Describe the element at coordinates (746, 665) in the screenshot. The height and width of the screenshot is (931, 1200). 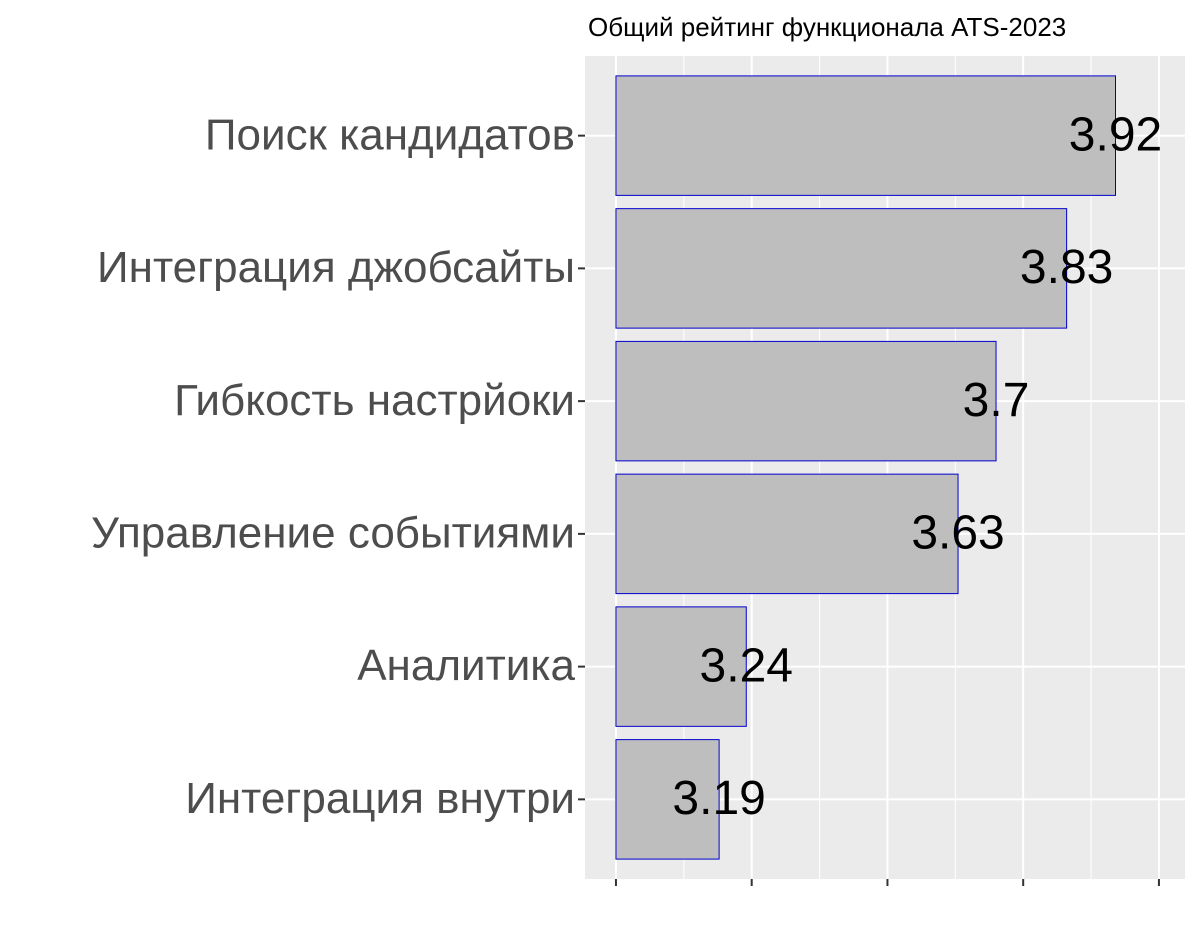
I see `value-label: 3.24` at that location.